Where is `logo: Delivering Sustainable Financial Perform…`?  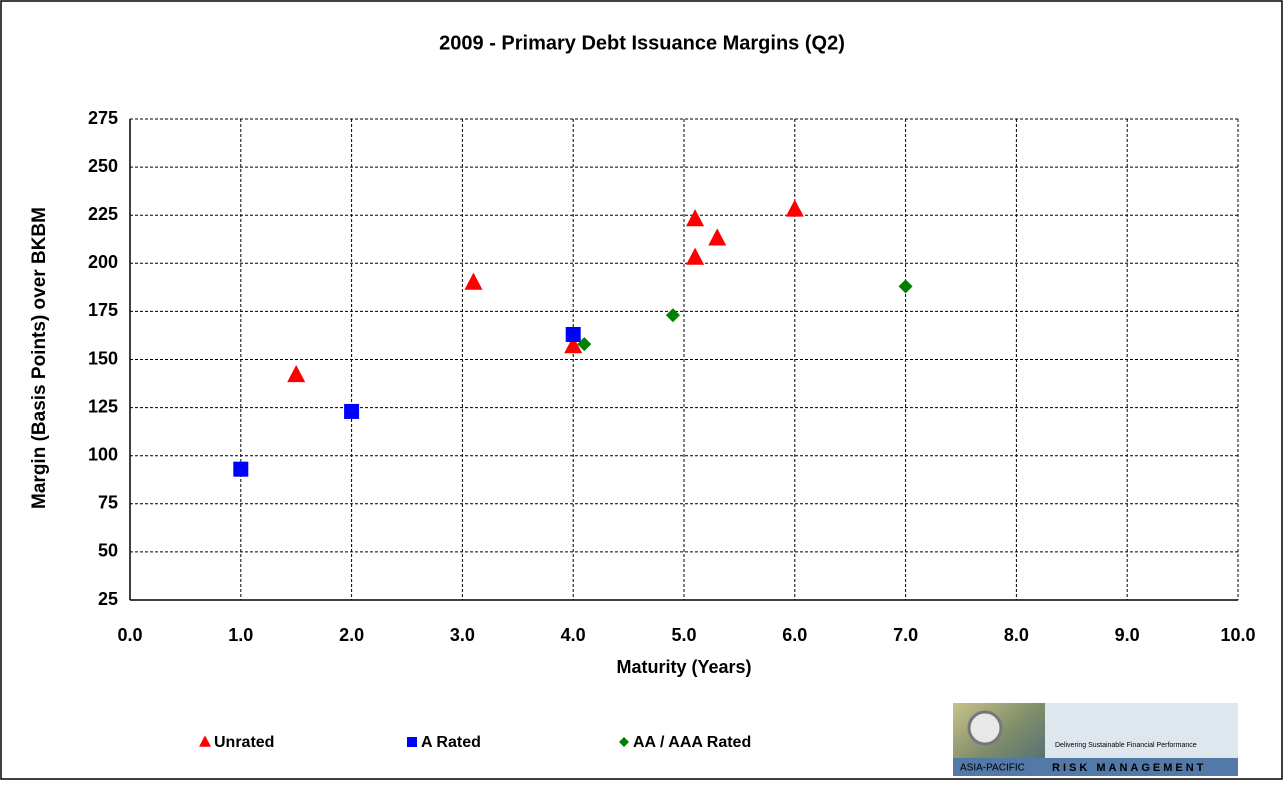
logo: Delivering Sustainable Financial Perform… is located at coordinates (1095, 739).